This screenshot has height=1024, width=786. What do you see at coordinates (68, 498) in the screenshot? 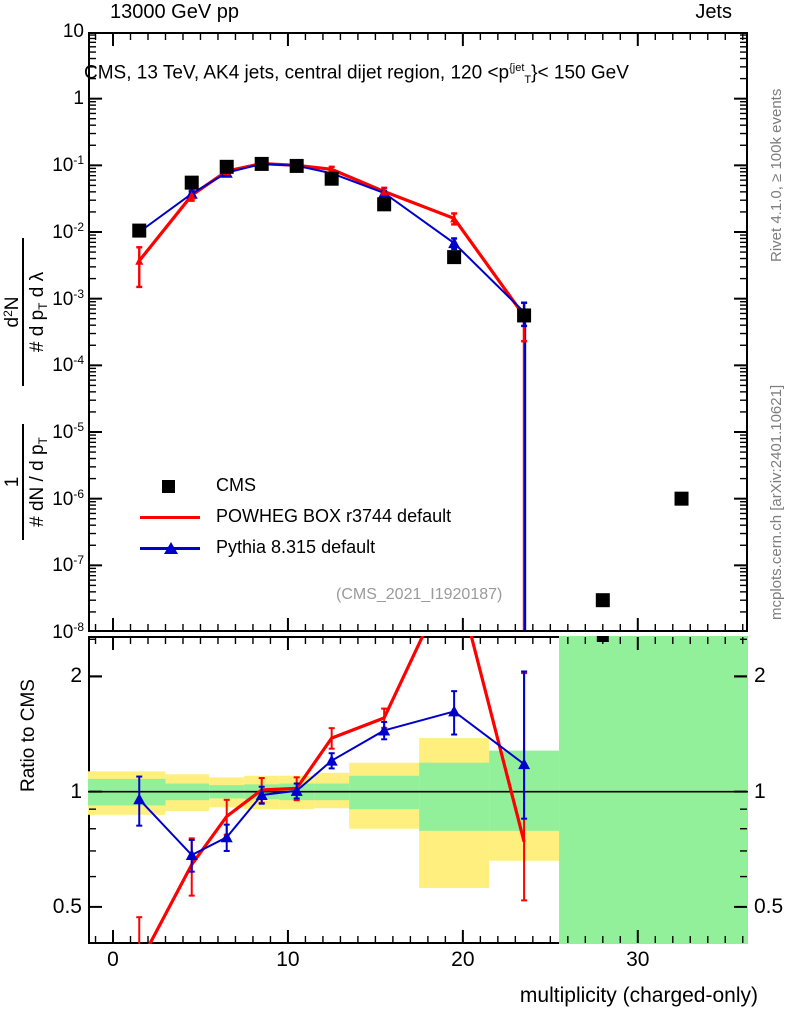
I see `y-tick-label: 10⁻⁶` at bounding box center [68, 498].